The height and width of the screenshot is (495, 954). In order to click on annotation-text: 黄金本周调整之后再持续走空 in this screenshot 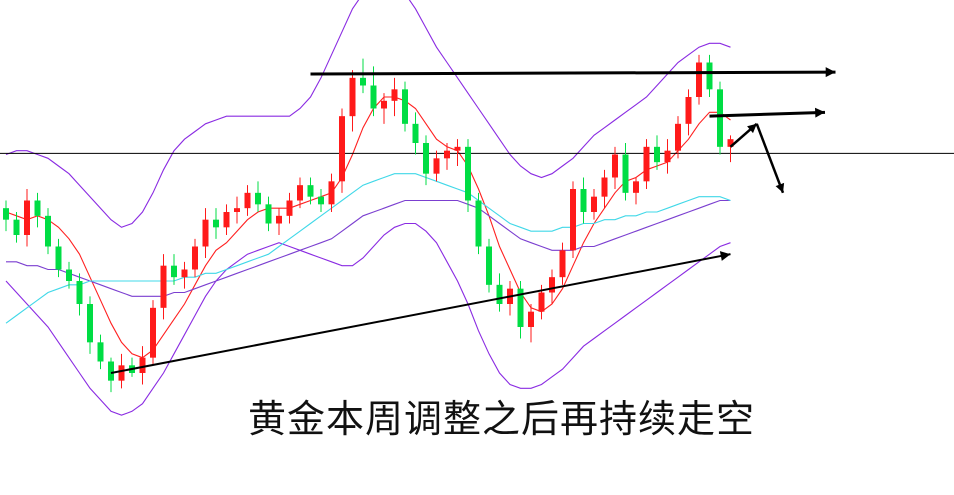, I will do `click(502, 419)`.